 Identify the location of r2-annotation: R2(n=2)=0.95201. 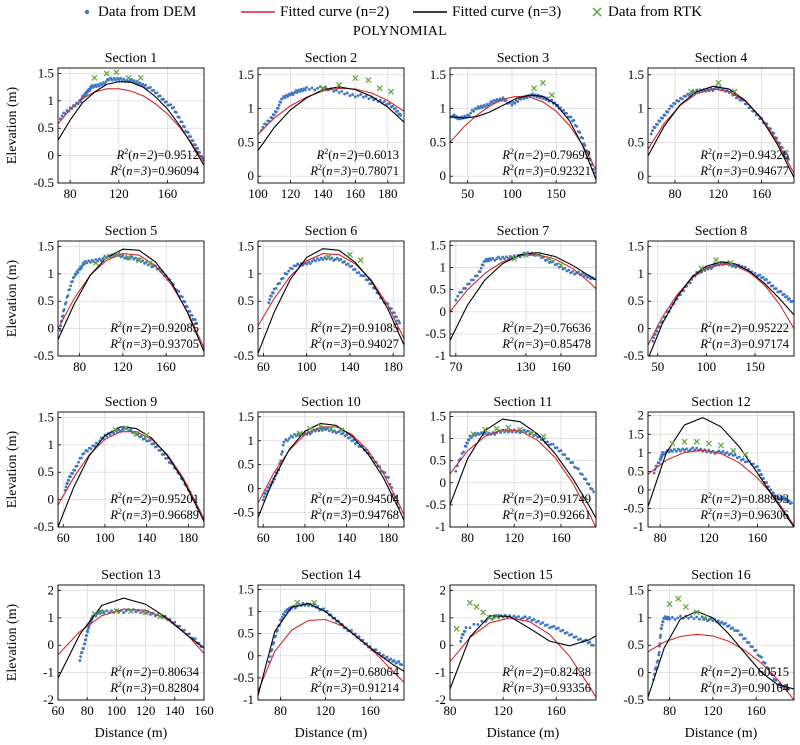
(154, 498).